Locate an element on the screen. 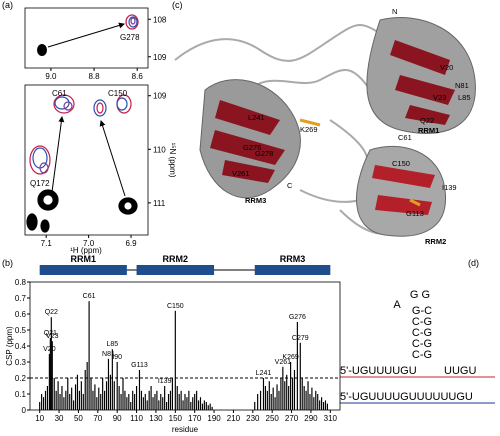  y-tick-label: 0.3 is located at coordinates (21, 362).